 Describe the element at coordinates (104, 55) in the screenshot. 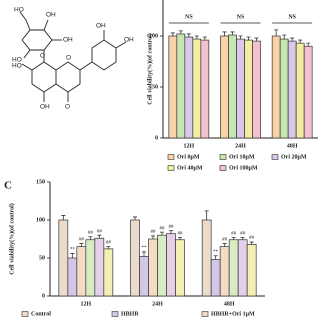

I see `b-ring` at that location.